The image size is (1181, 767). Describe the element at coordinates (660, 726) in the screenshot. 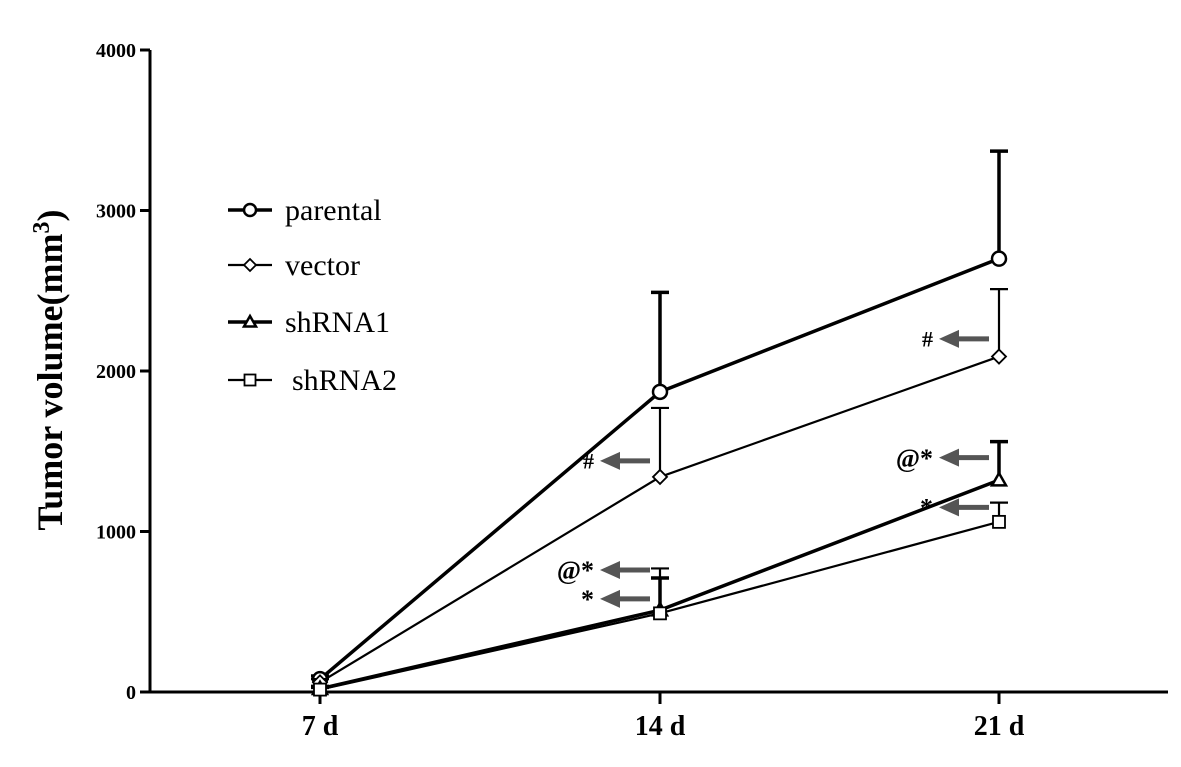

I see `x-tick-label: 14 d` at that location.